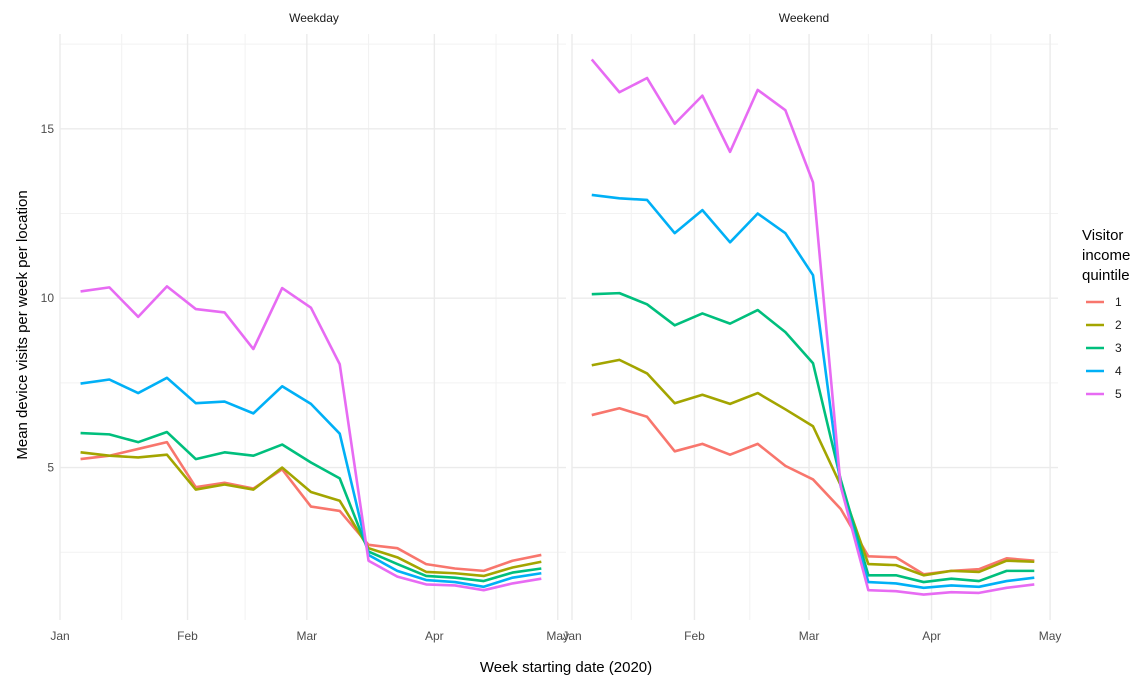 This screenshot has height=681, width=1140. What do you see at coordinates (1106, 255) in the screenshot?
I see `legend-title-line-2: income` at bounding box center [1106, 255].